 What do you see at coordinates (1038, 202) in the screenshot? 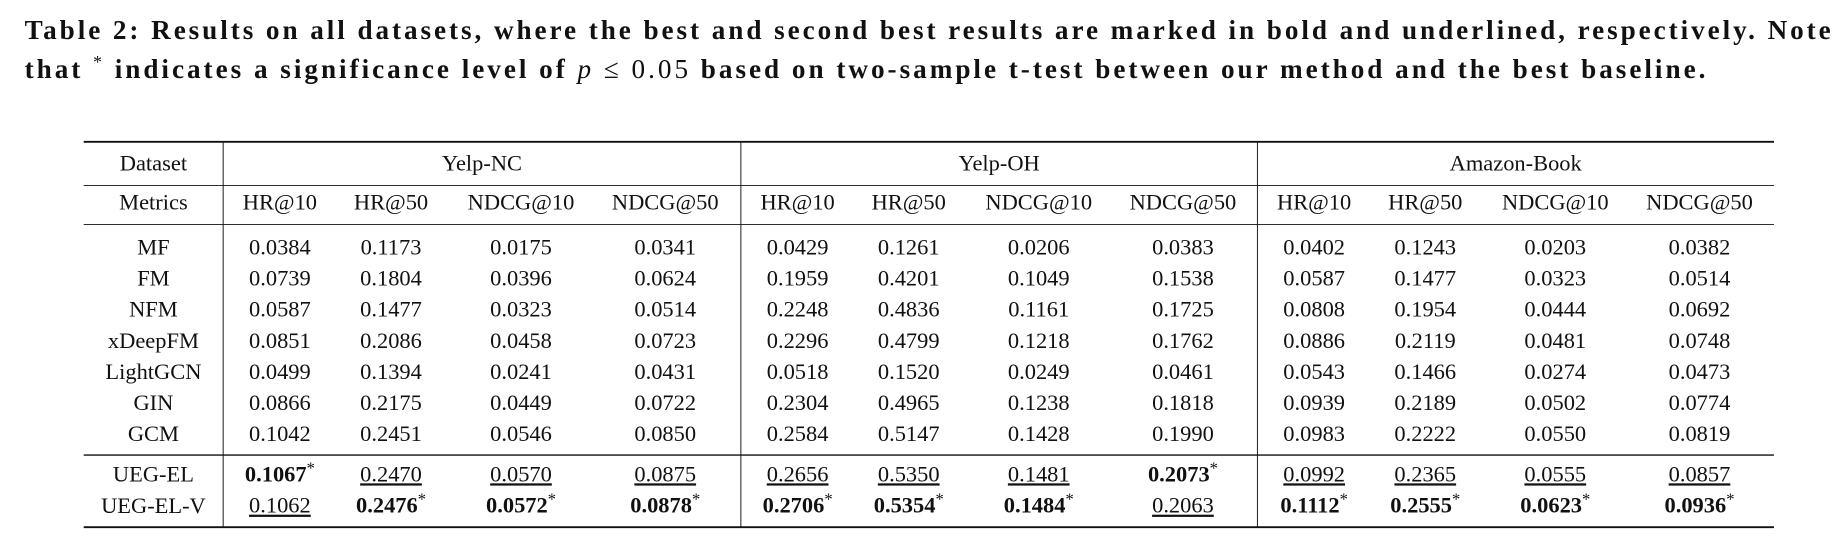
I see `metric-header: NDCG@10` at bounding box center [1038, 202].